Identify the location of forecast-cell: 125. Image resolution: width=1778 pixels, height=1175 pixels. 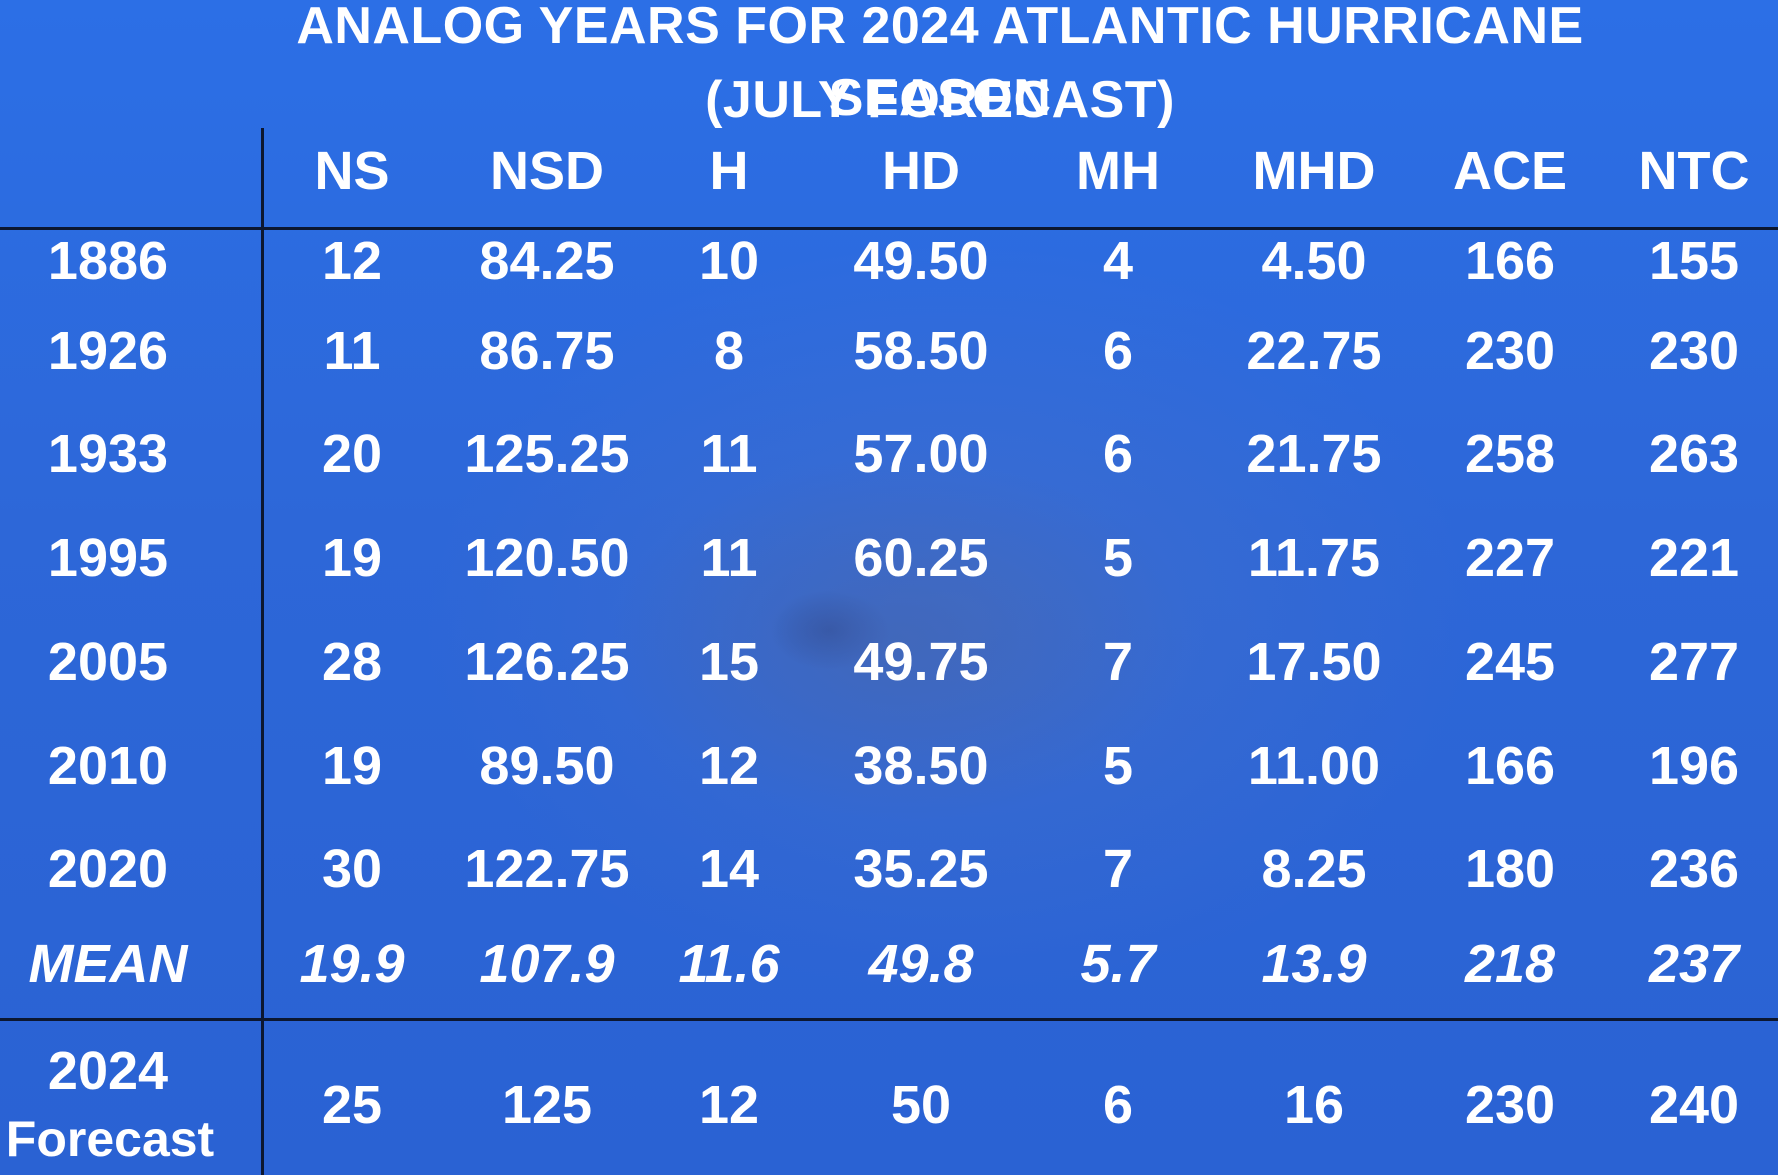
(547, 1105).